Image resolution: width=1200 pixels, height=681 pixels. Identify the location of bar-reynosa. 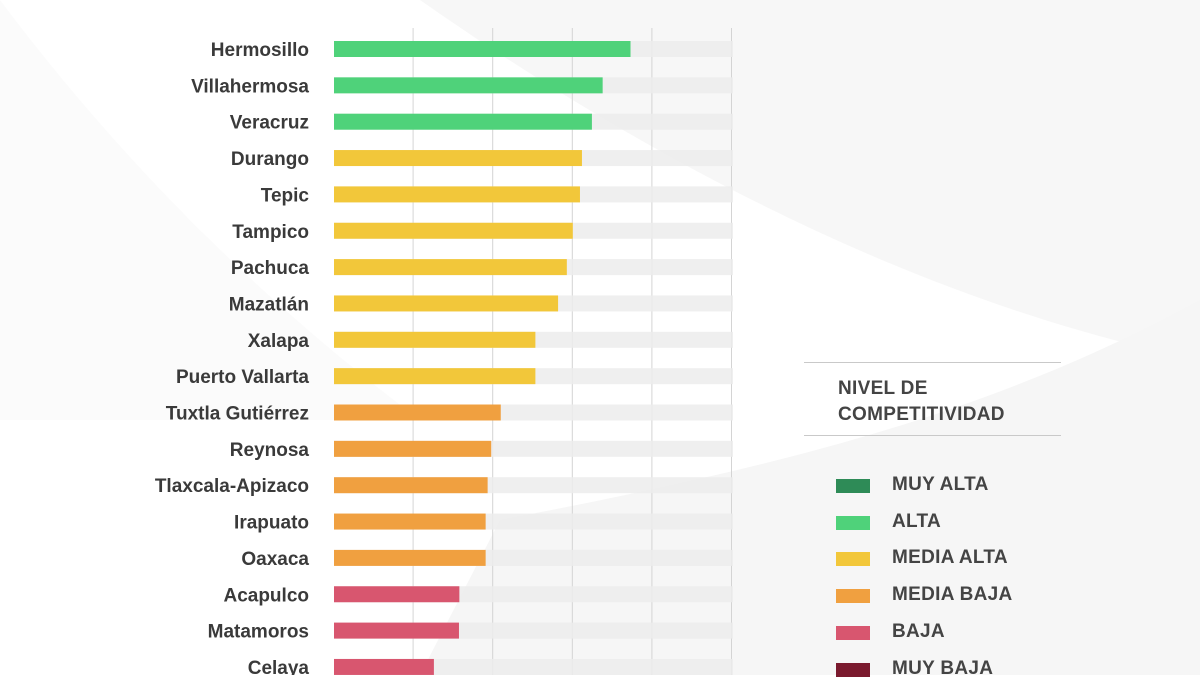
(413, 448).